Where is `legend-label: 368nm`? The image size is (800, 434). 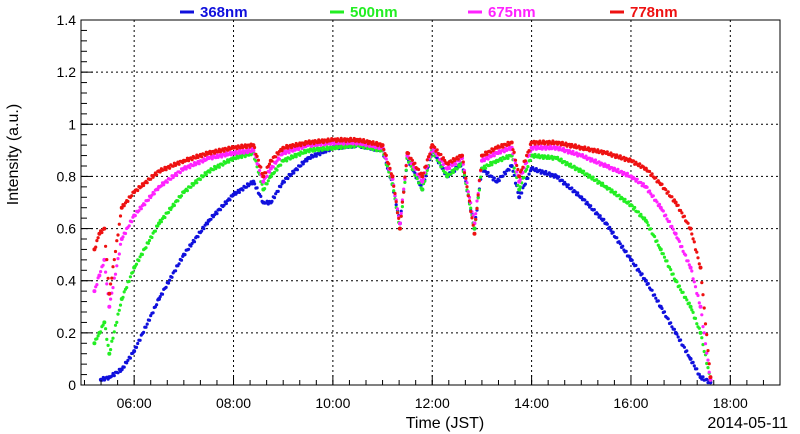
legend-label: 368nm is located at coordinates (224, 12).